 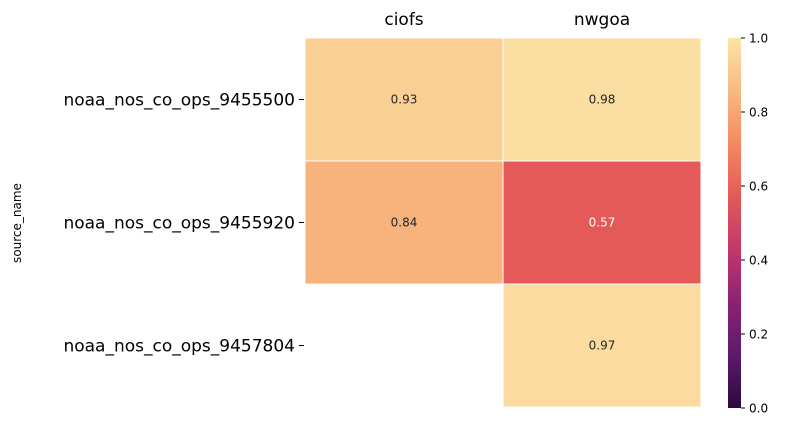 What do you see at coordinates (17, 223) in the screenshot?
I see `y-axis-label: source_name` at bounding box center [17, 223].